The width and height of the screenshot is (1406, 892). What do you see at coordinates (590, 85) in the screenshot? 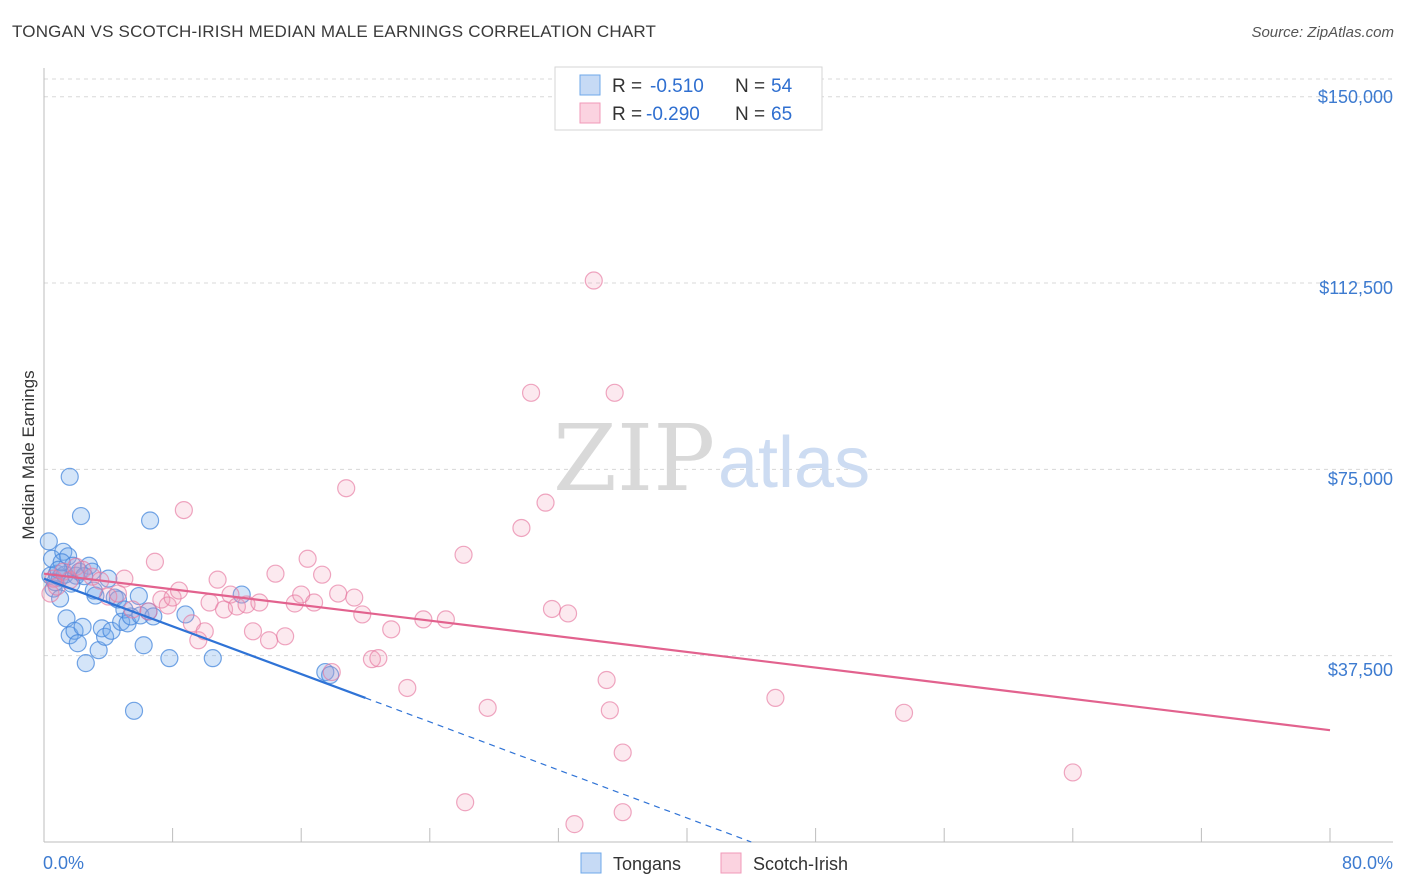
I see `tongans-swatch` at bounding box center [590, 85].